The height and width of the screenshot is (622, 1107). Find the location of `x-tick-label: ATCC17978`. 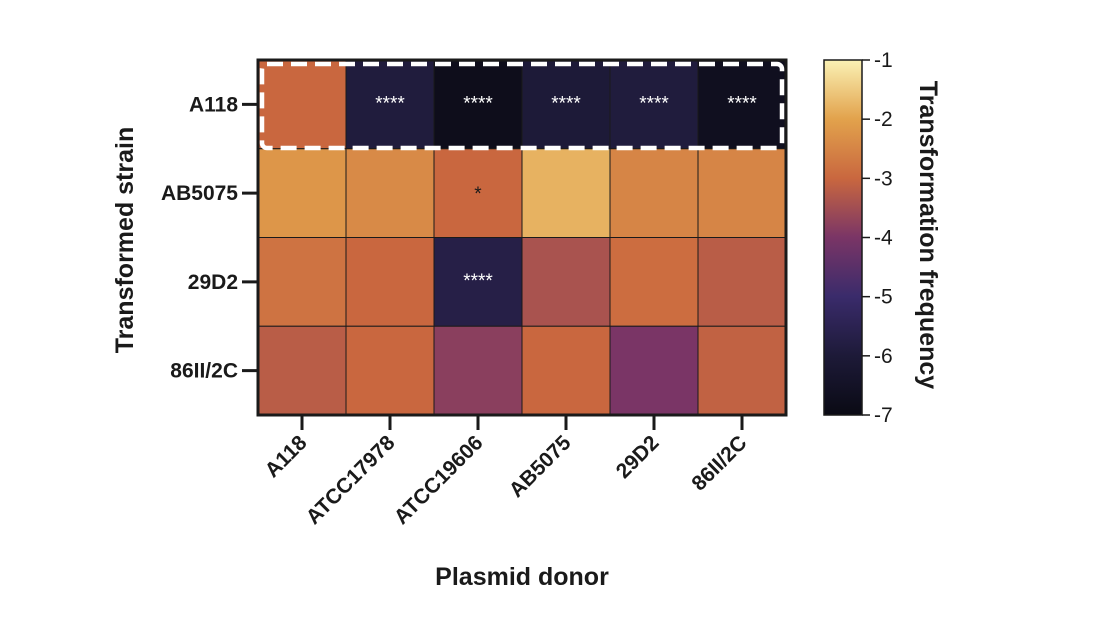

x-tick-label: ATCC17978 is located at coordinates (351, 480).